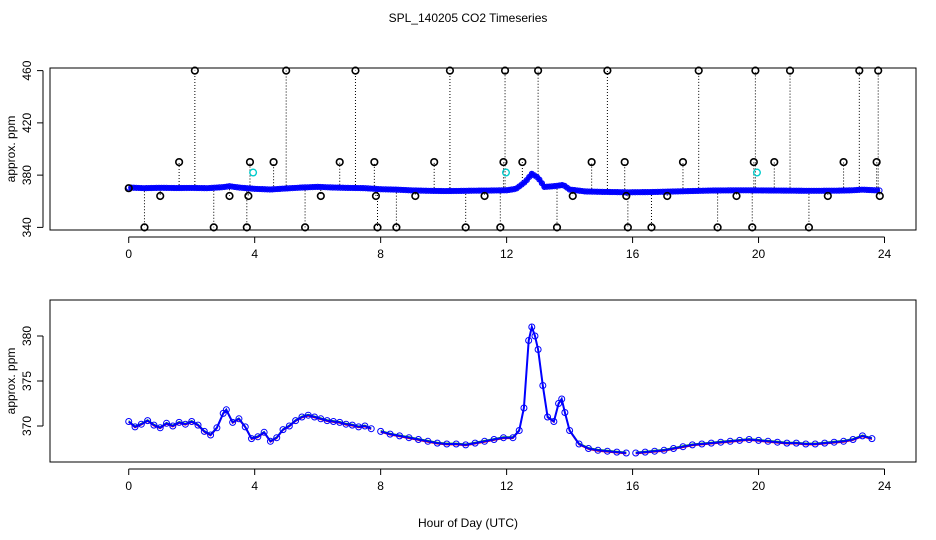 This screenshot has width=936, height=540. Describe the element at coordinates (759, 486) in the screenshot. I see `bottom-x-tick-label: 20` at that location.